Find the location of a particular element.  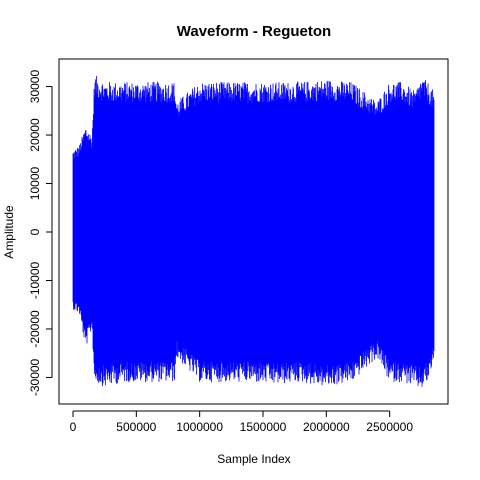

x-tick-label: 1000000 is located at coordinates (199, 427).